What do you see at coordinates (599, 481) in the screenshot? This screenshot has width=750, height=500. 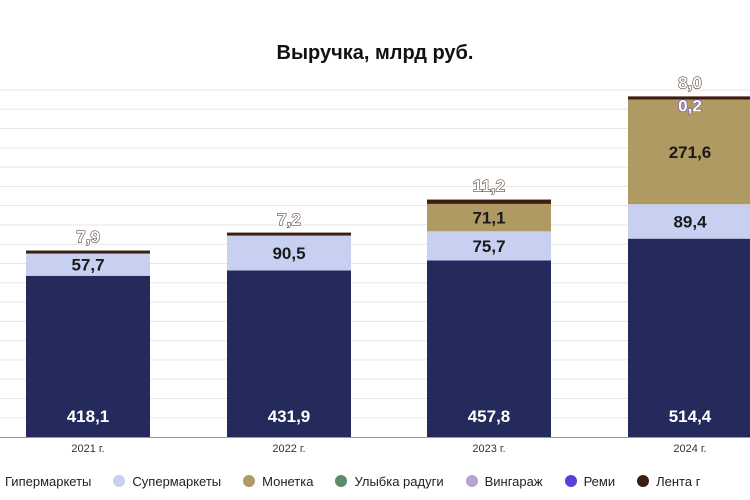 I see `legend-label: Реми` at bounding box center [599, 481].